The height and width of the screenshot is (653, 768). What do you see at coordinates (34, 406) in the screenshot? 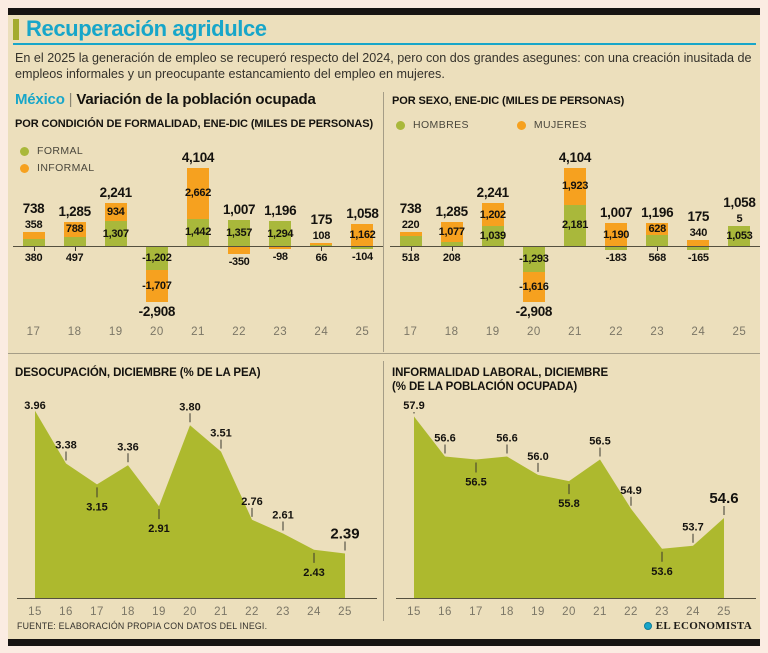
I see `data-point-label: 3.96` at bounding box center [34, 406].